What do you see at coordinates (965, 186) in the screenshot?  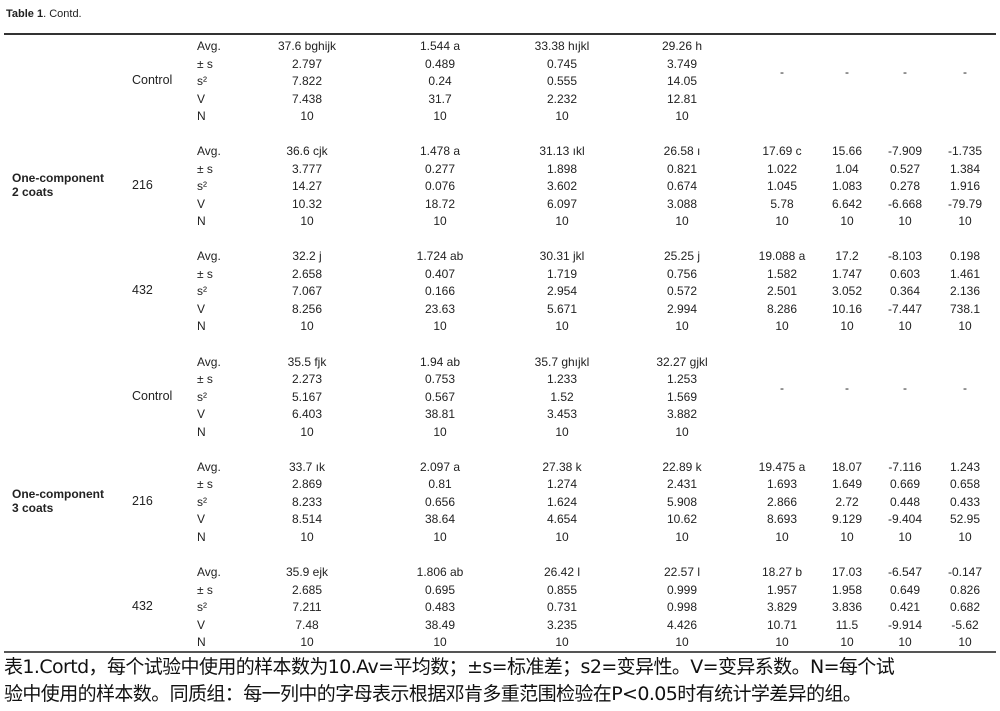 I see `table-cell: 1.916` at bounding box center [965, 186].